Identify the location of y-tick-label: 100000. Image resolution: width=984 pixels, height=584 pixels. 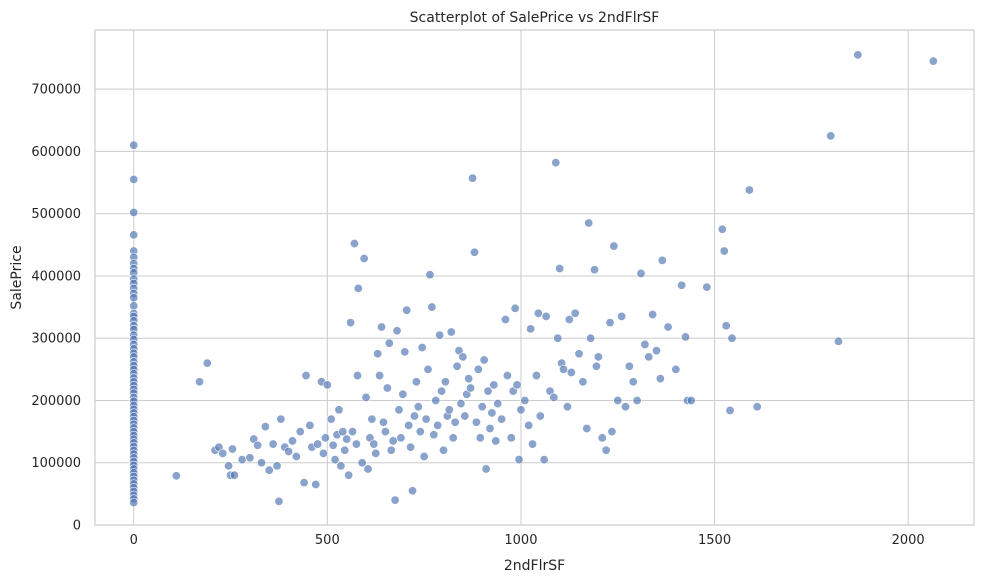
(56, 463).